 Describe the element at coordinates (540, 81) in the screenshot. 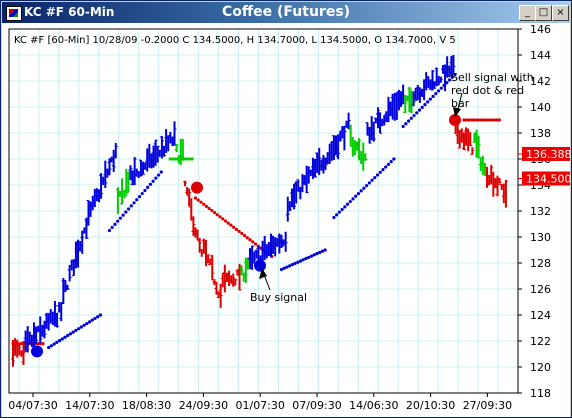

I see `y-tick-label: 142` at that location.